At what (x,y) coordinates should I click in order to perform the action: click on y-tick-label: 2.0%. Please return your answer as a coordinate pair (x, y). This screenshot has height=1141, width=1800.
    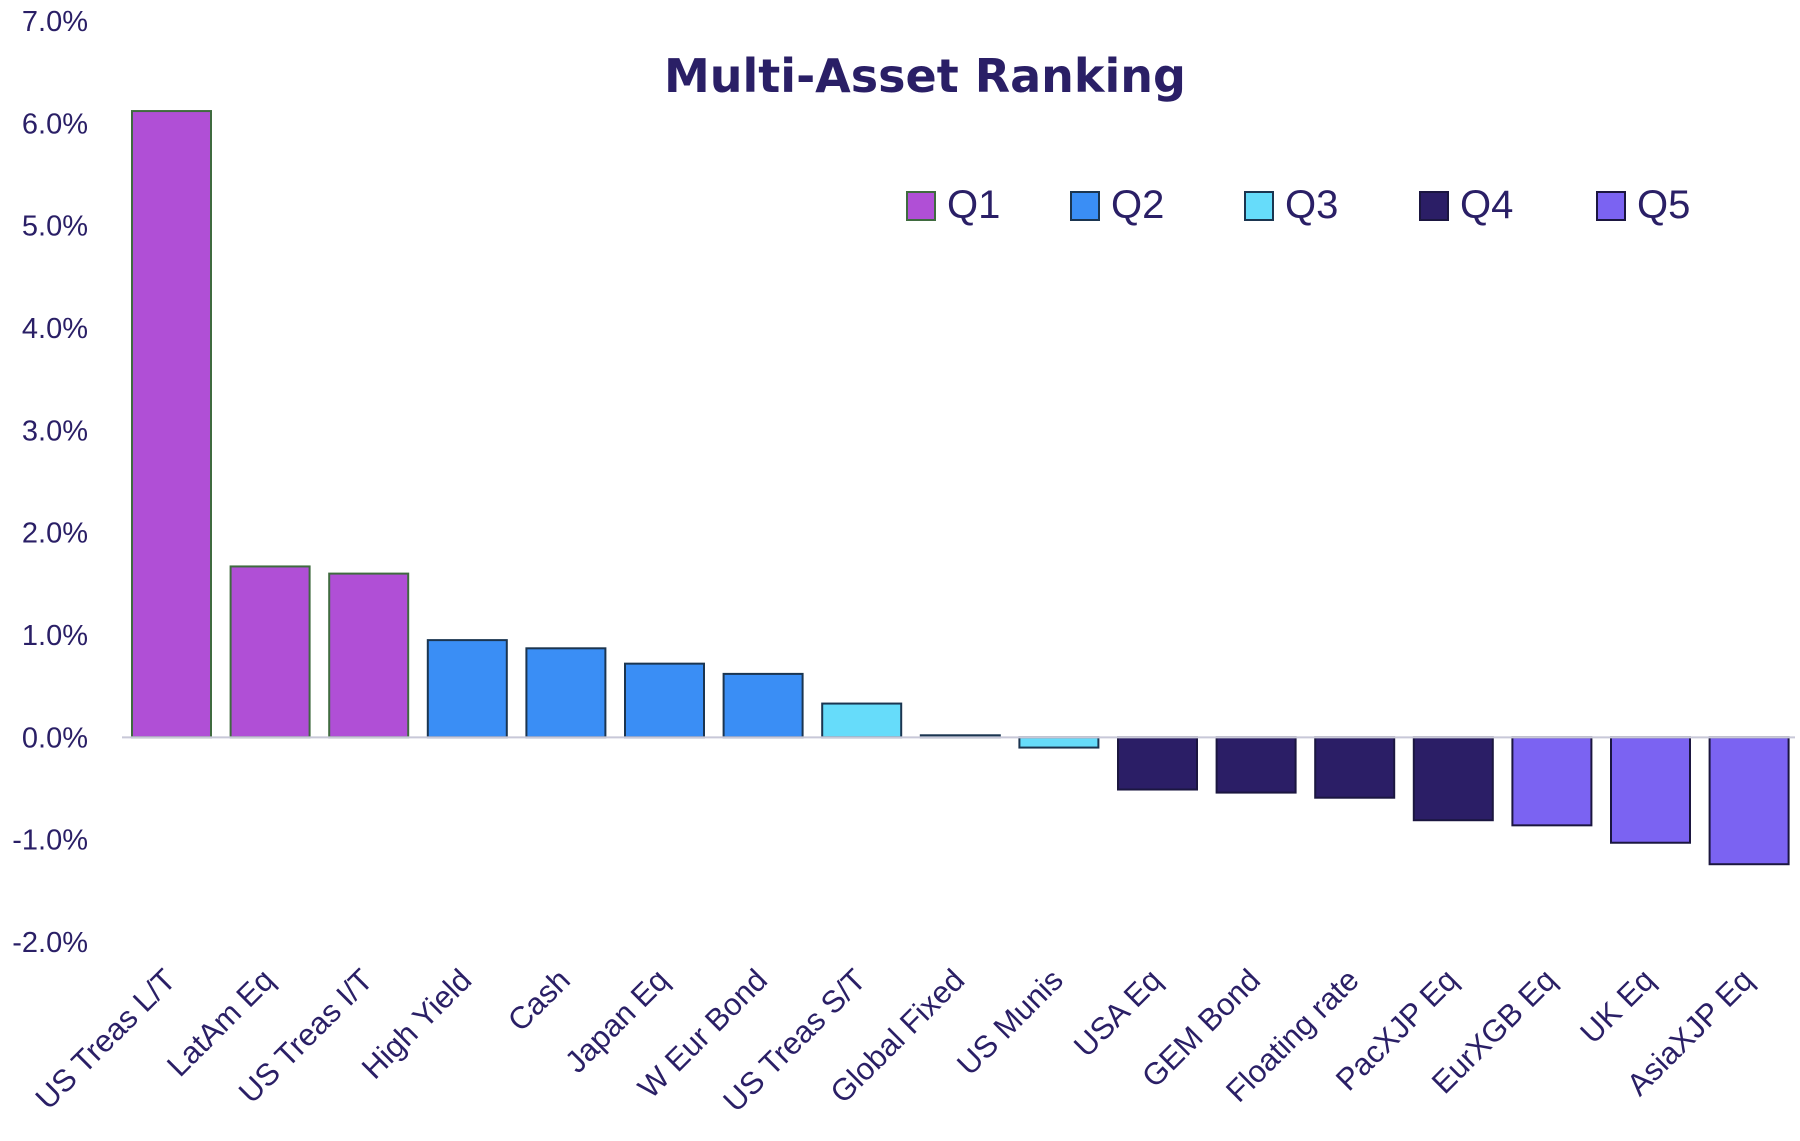
    Looking at the image, I should click on (55, 534).